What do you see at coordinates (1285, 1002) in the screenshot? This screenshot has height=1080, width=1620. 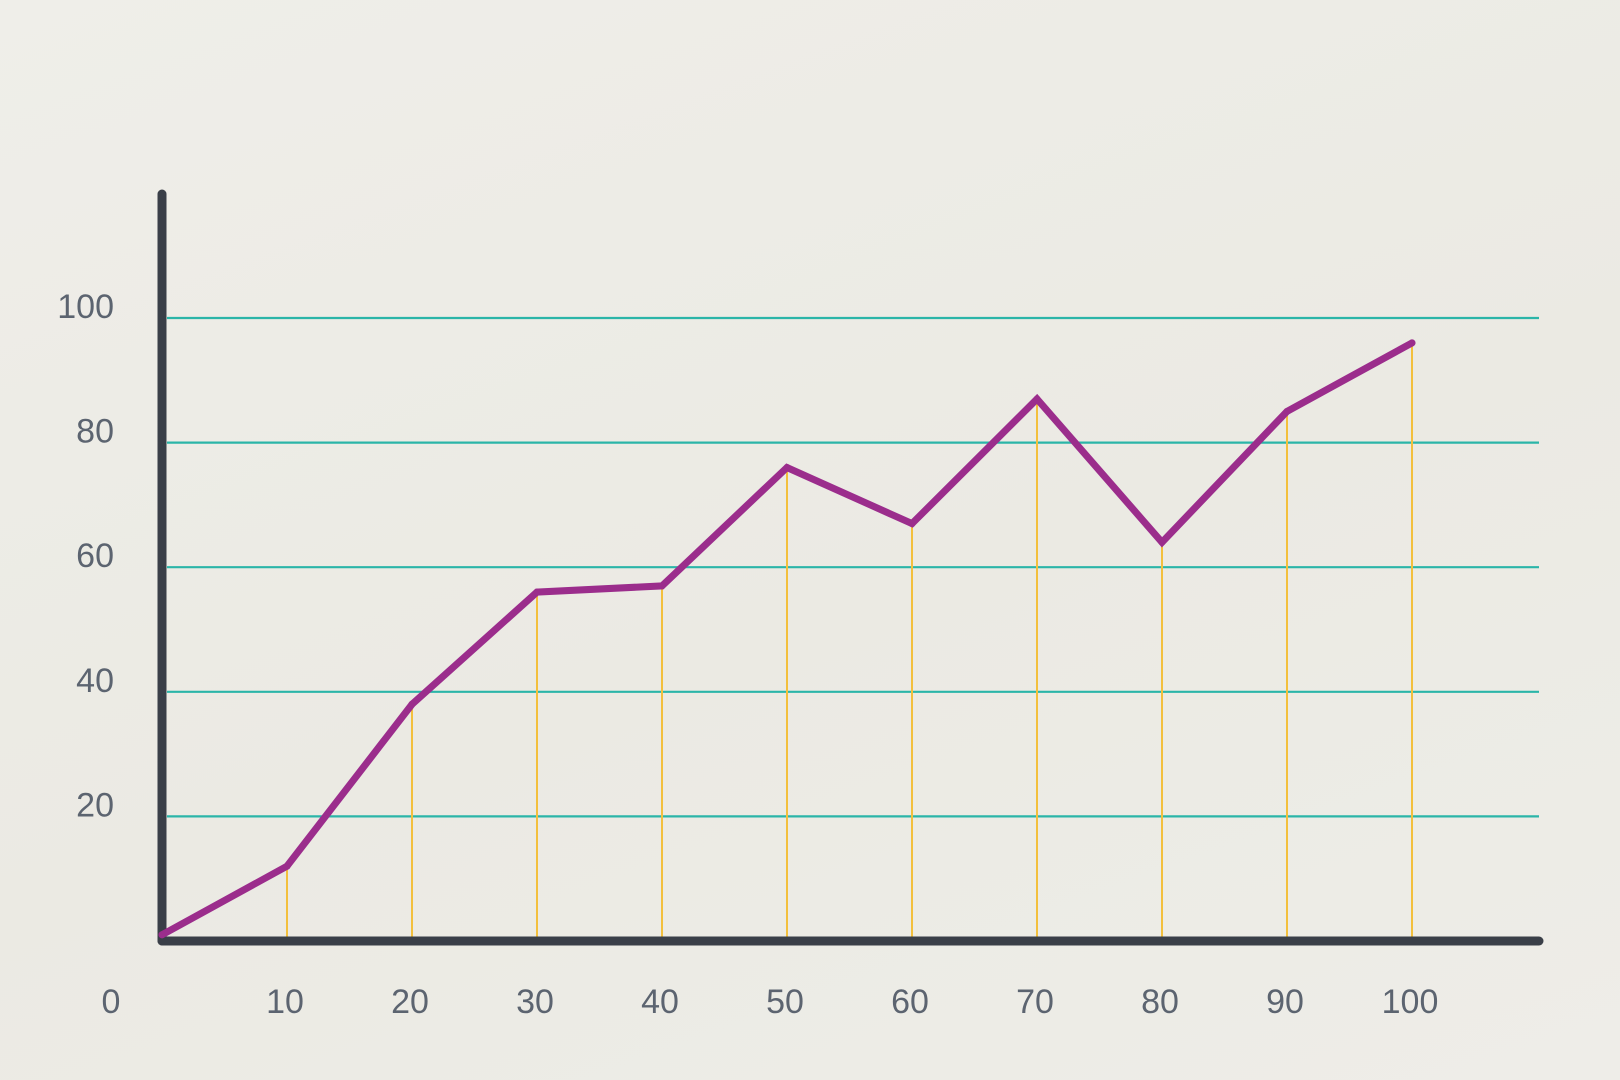 I see `x-tick-label-90: 90` at bounding box center [1285, 1002].